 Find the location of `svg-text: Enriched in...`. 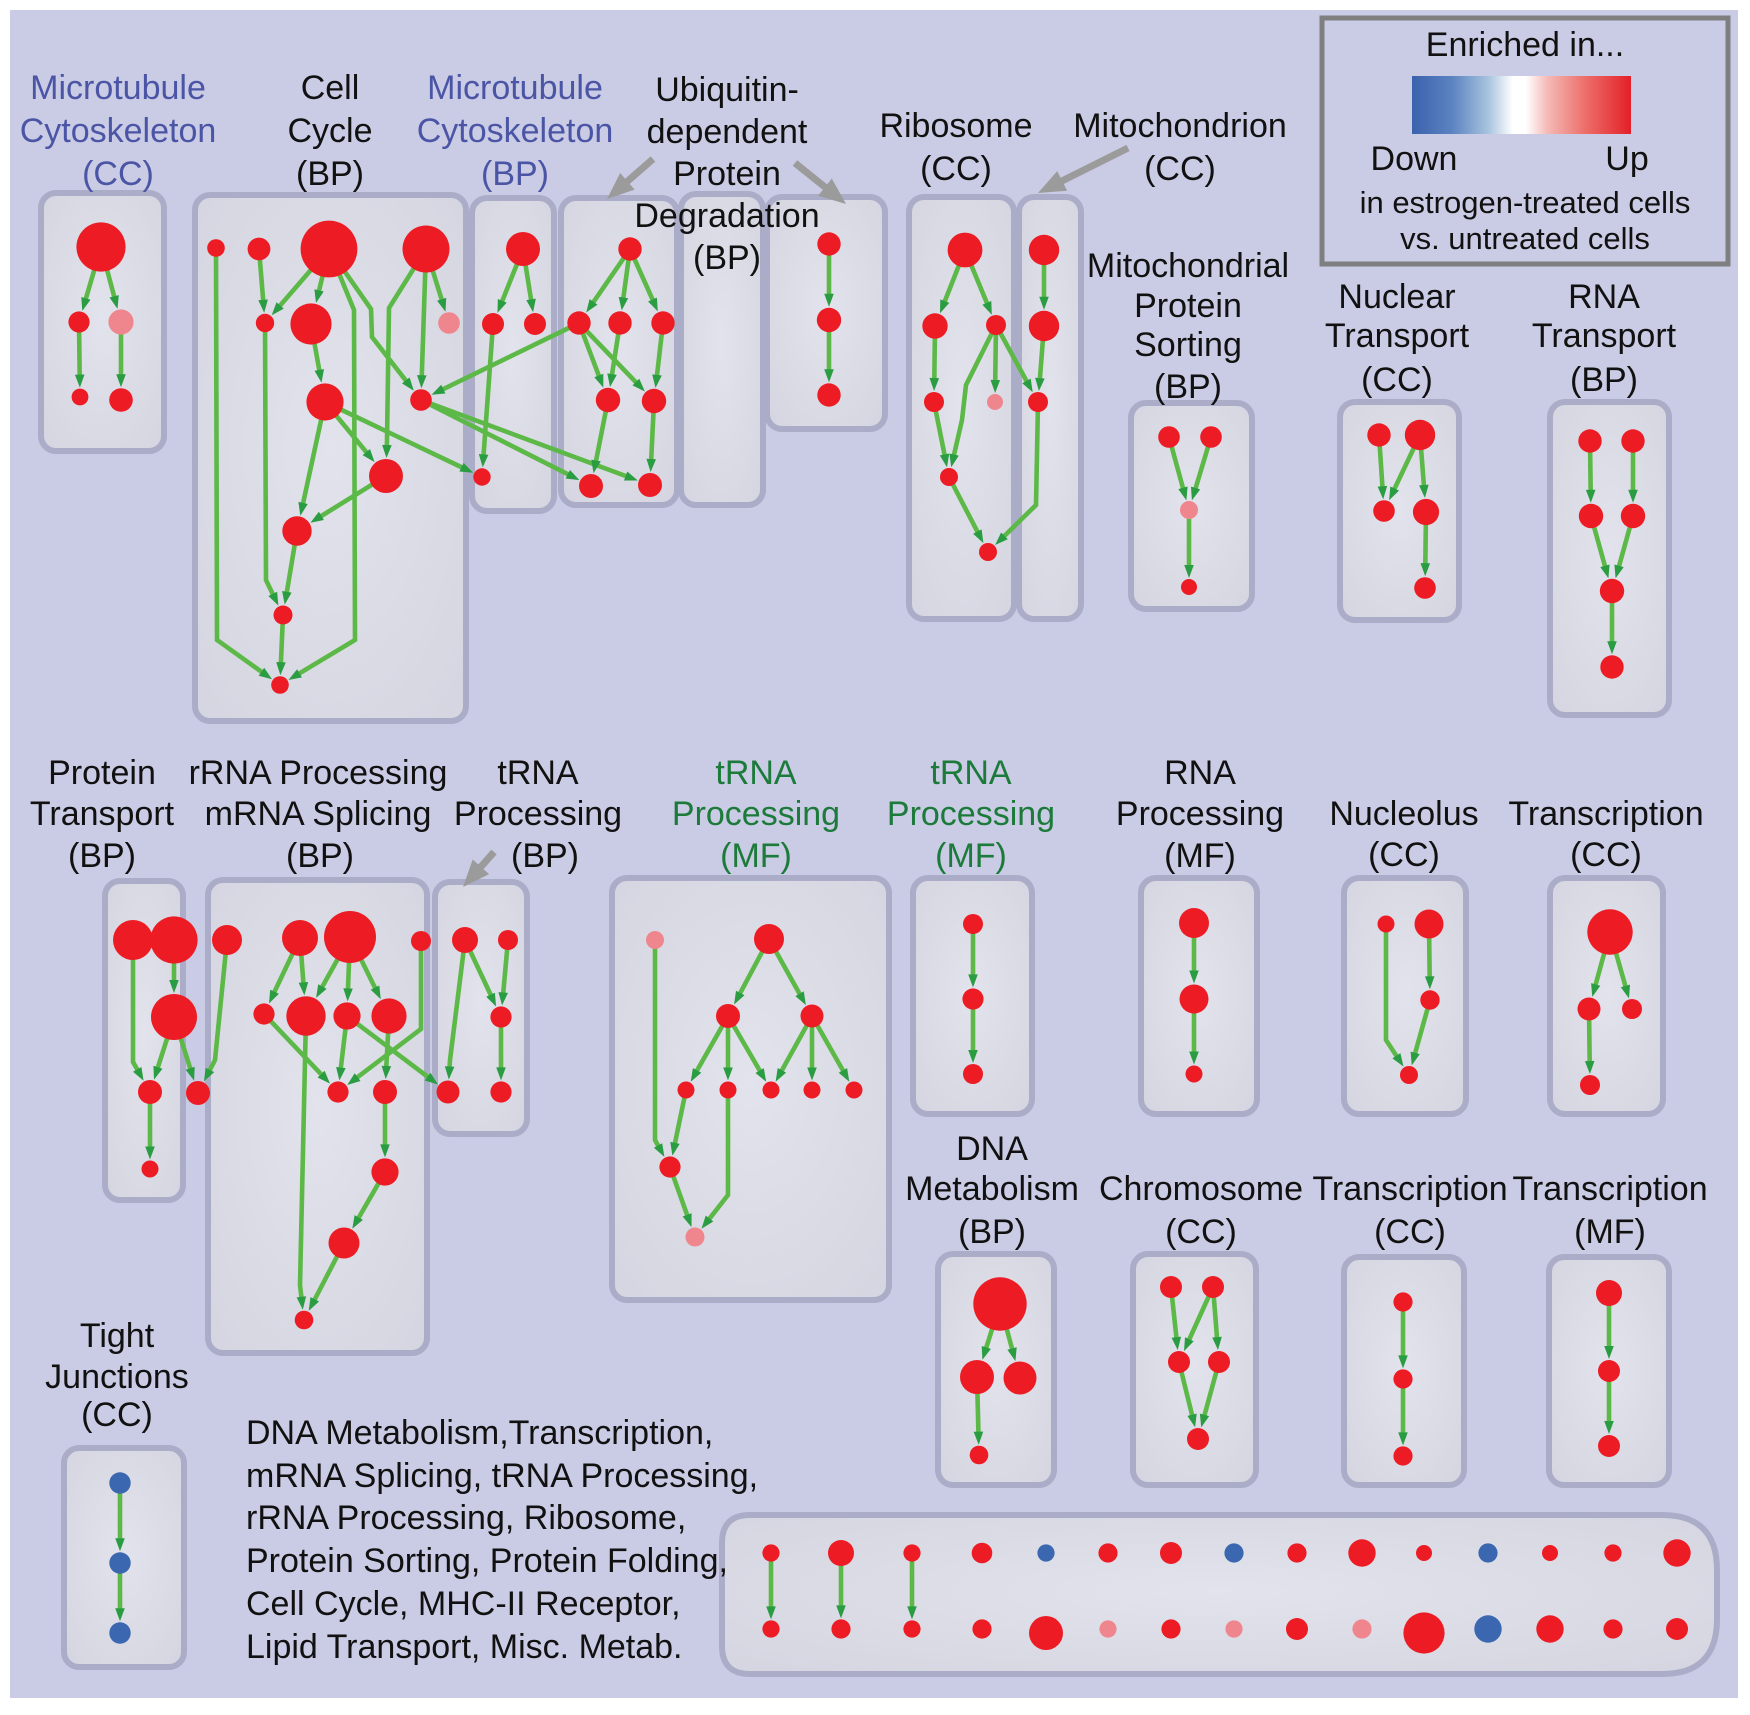

svg-text: Enriched in... is located at coordinates (1525, 45).